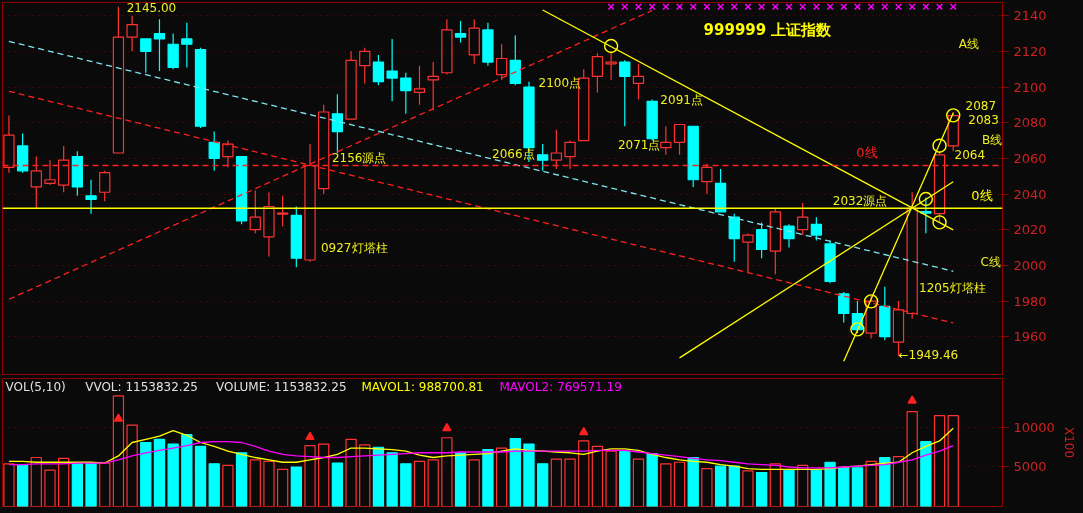  Describe the element at coordinates (952, 287) in the screenshot. I see `annotation: 1205灯塔柱` at that location.